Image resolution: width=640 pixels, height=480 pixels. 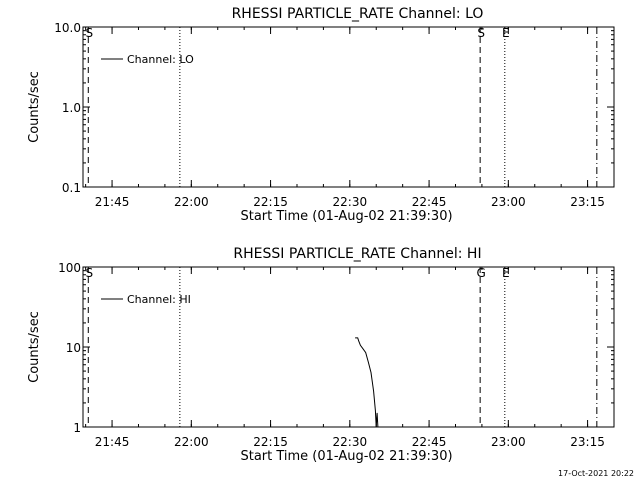 I want to click on generation-timestamp: 17-Oct-2021 20:22, so click(x=596, y=473).